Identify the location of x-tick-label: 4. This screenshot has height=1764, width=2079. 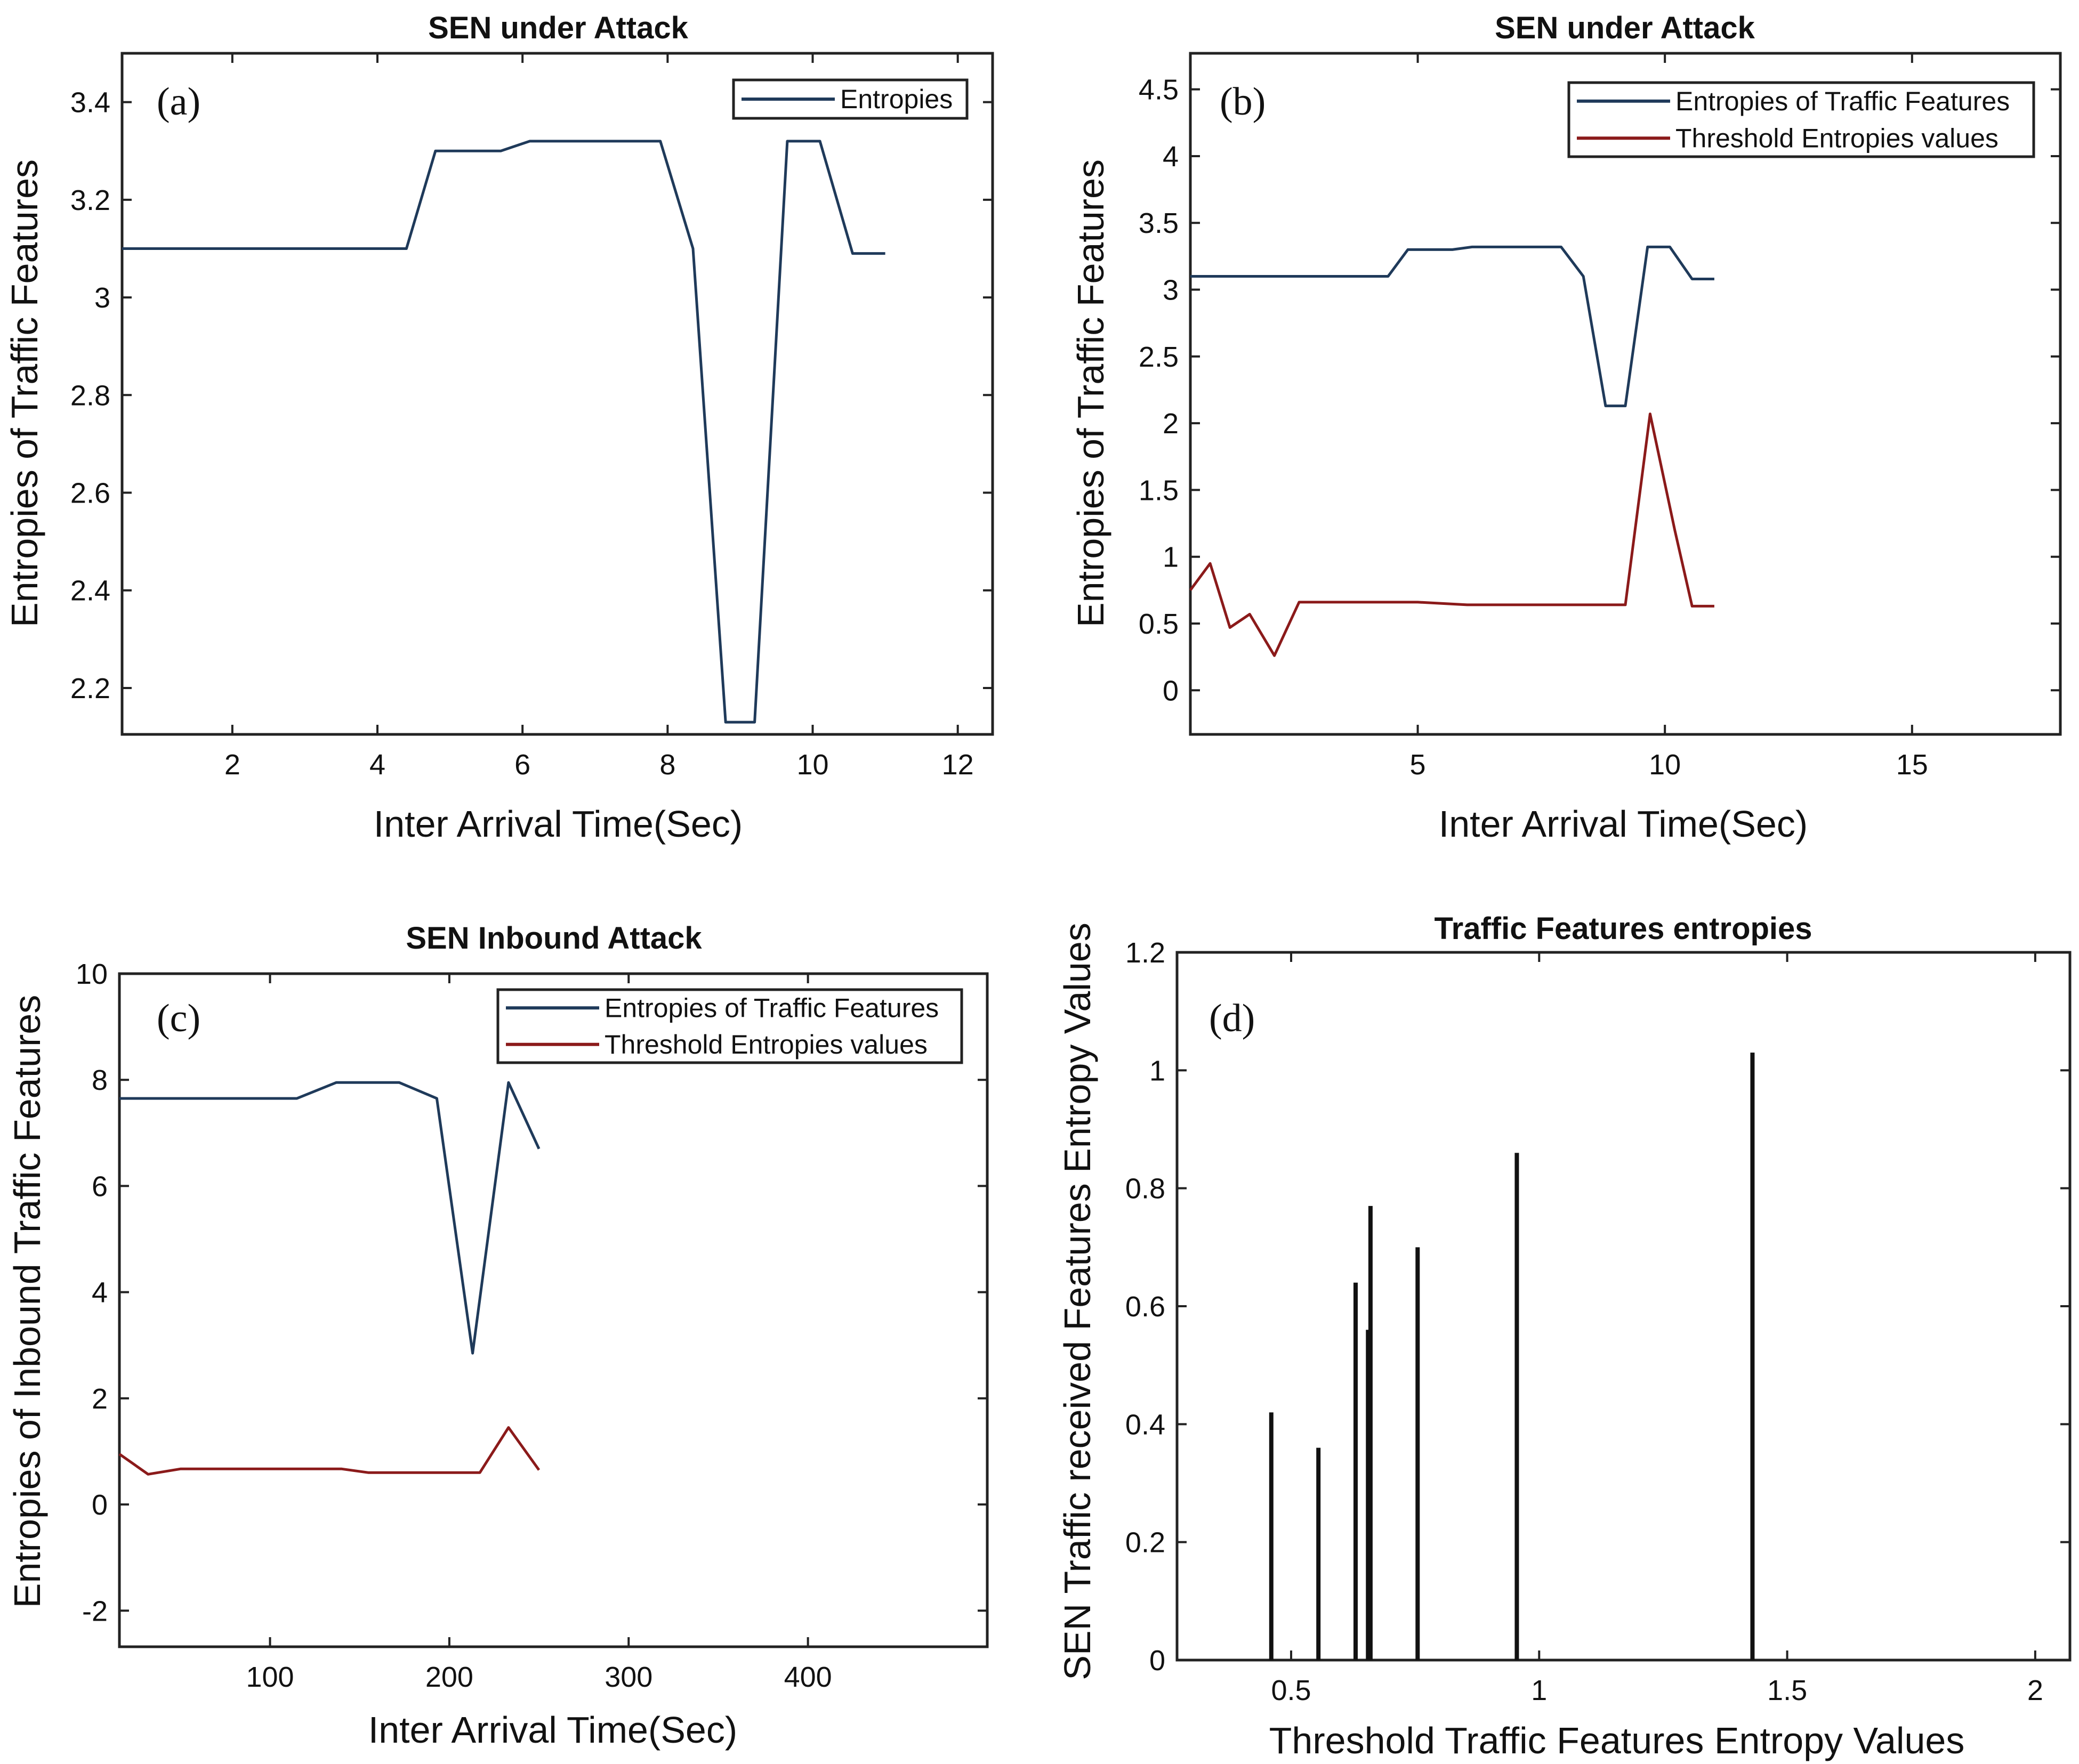
(377, 765).